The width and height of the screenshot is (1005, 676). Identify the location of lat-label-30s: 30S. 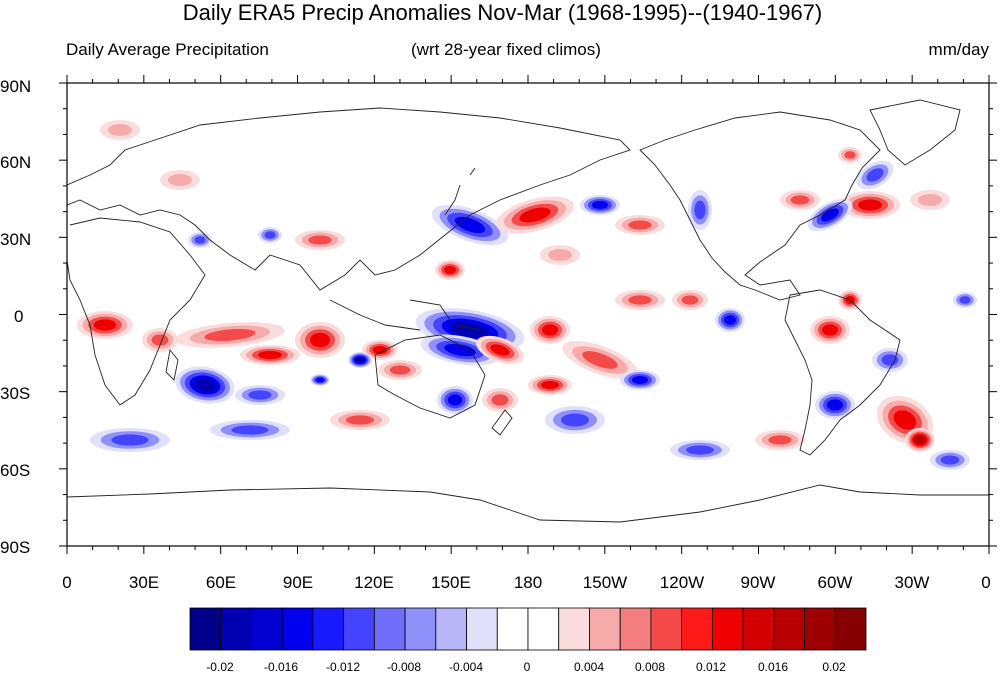
(15, 393).